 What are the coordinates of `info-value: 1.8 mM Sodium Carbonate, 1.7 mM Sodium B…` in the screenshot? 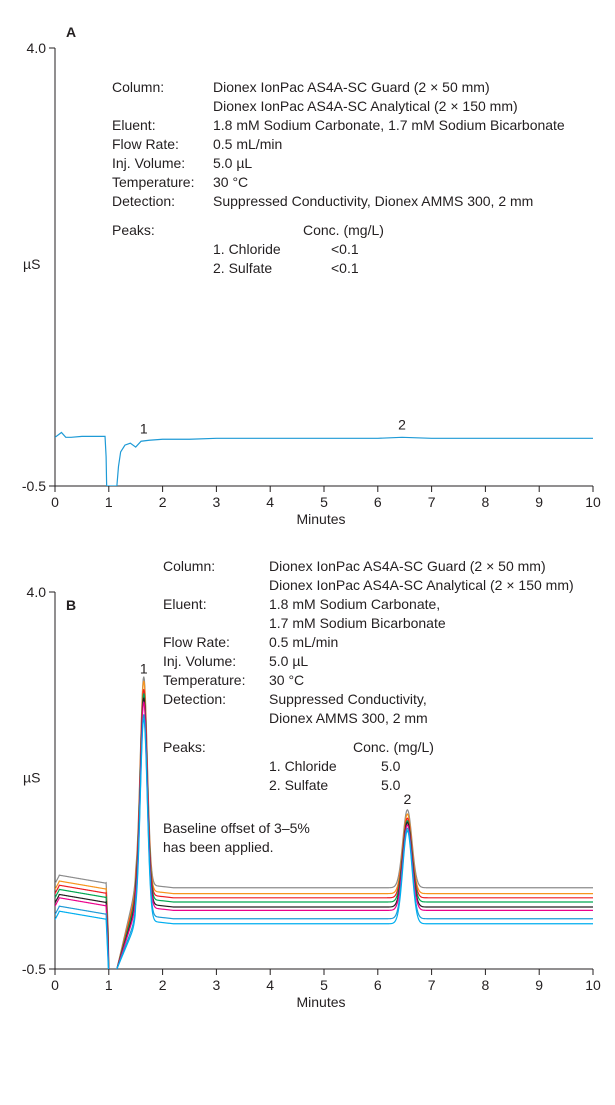 It's located at (389, 125).